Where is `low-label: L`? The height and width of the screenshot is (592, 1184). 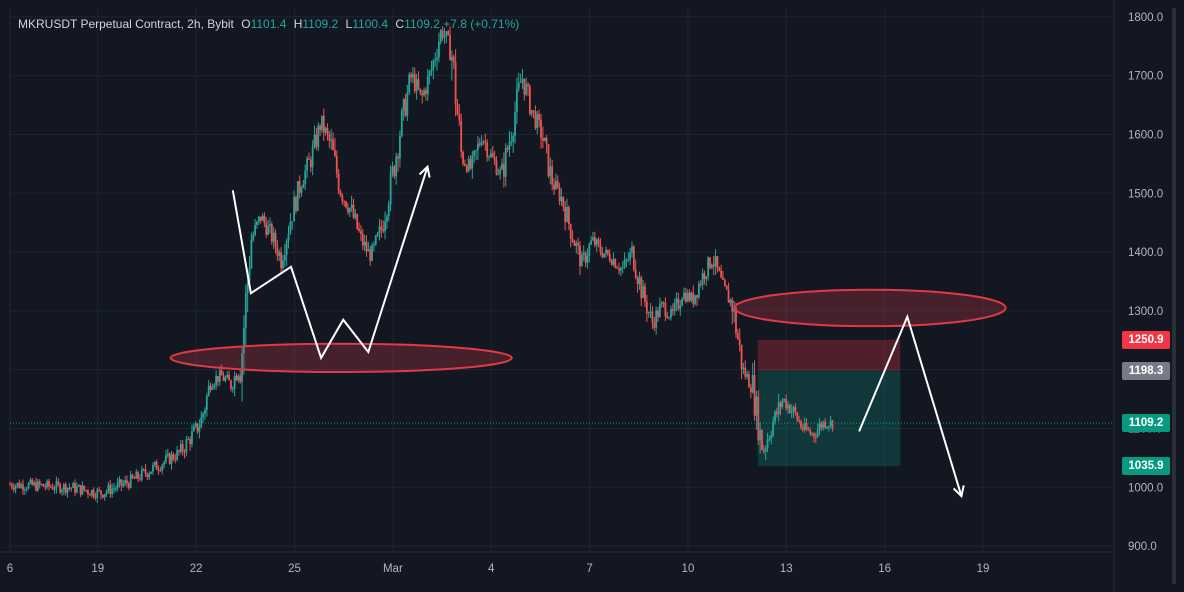 low-label: L is located at coordinates (349, 24).